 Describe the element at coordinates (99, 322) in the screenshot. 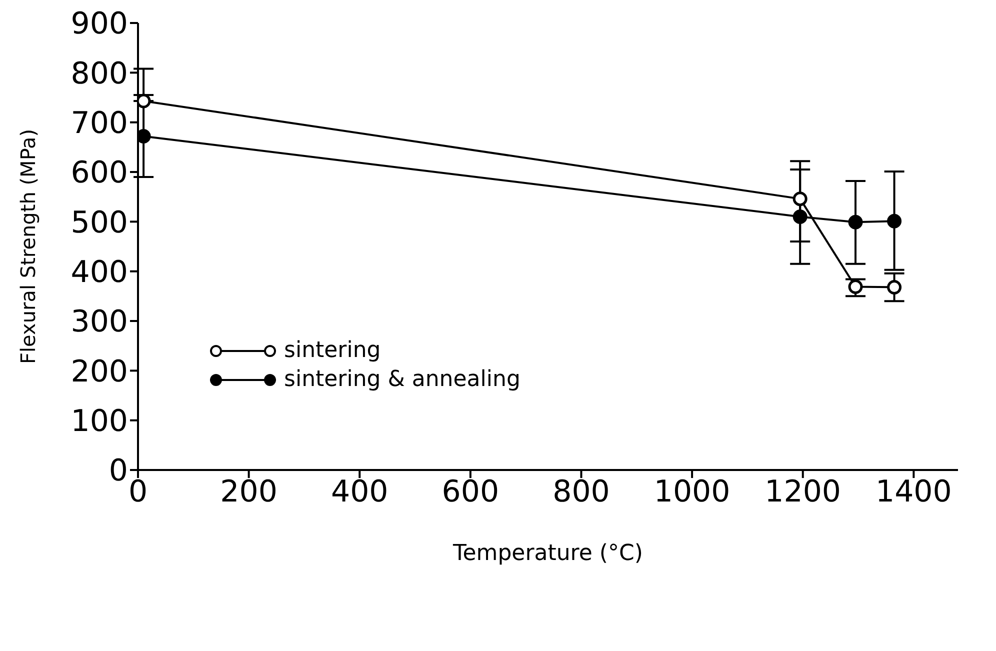

I see `y-tick-label: 300` at that location.